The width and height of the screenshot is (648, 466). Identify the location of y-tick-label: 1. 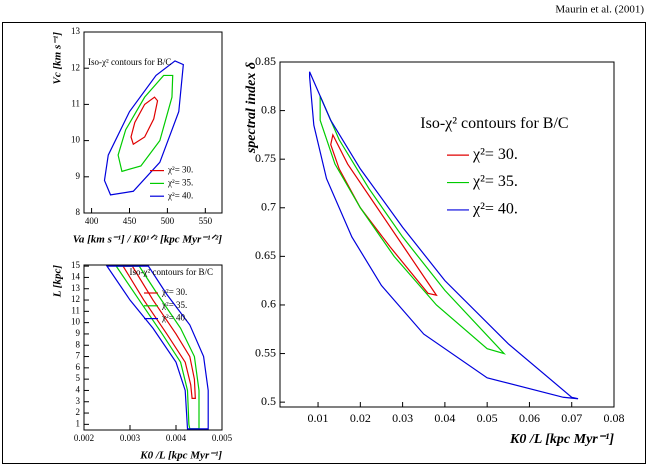
(78, 423).